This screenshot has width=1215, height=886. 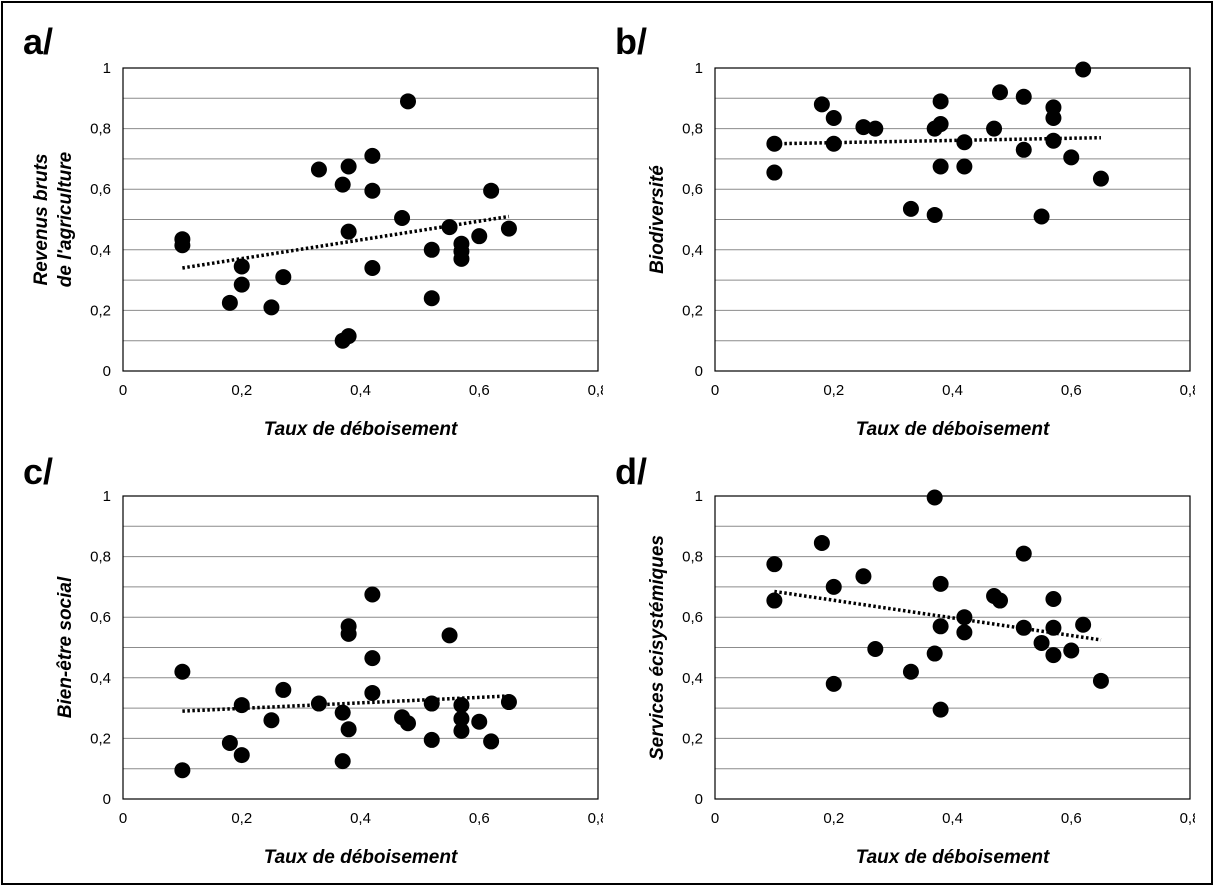 I want to click on panel-letter-b: b/, so click(x=631, y=41).